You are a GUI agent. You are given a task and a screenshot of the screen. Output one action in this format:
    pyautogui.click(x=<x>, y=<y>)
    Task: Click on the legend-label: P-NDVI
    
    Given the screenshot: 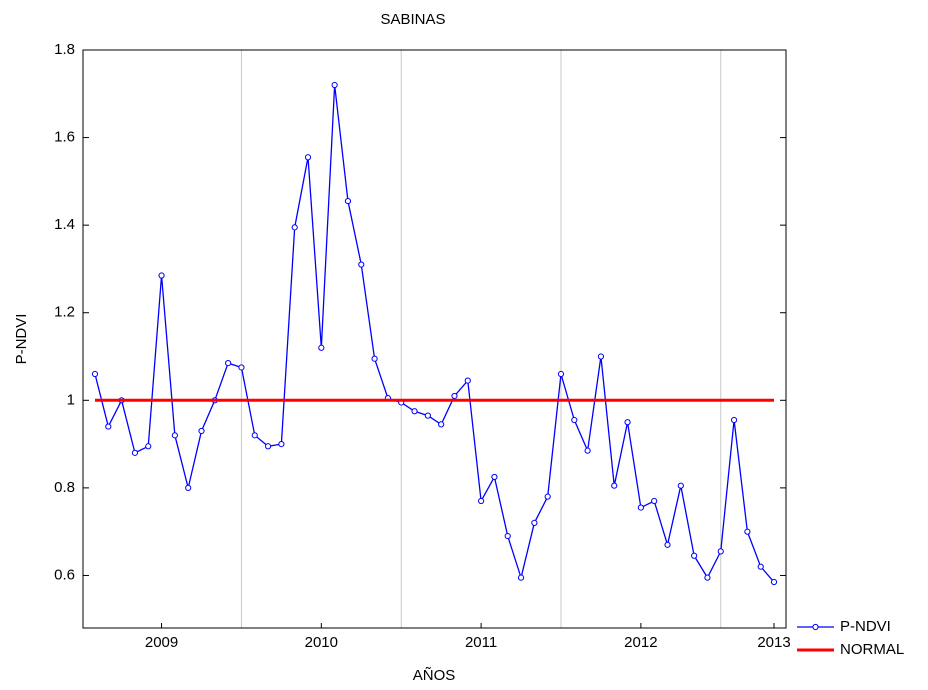 What is the action you would take?
    pyautogui.click(x=865, y=626)
    